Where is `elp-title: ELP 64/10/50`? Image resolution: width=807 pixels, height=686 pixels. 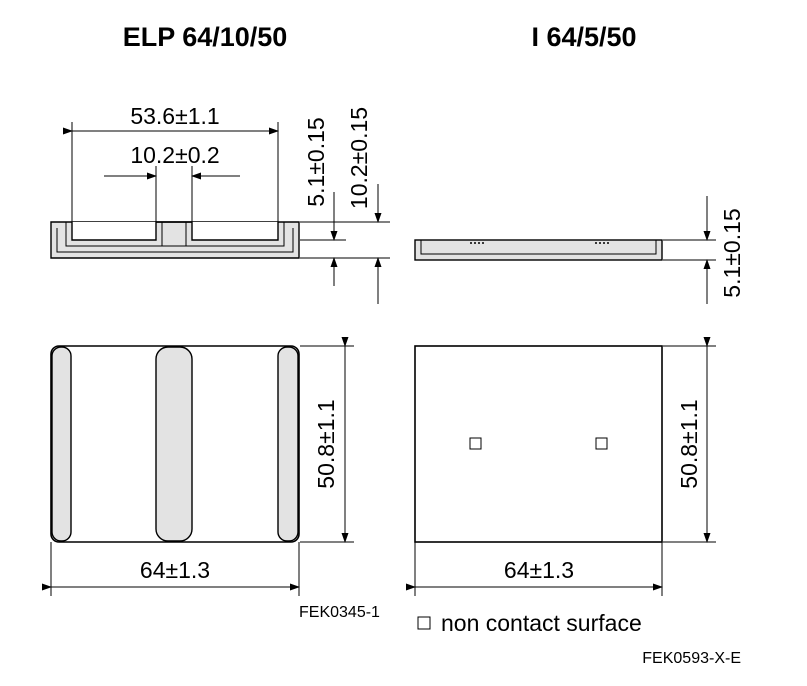 elp-title: ELP 64/10/50 is located at coordinates (205, 37).